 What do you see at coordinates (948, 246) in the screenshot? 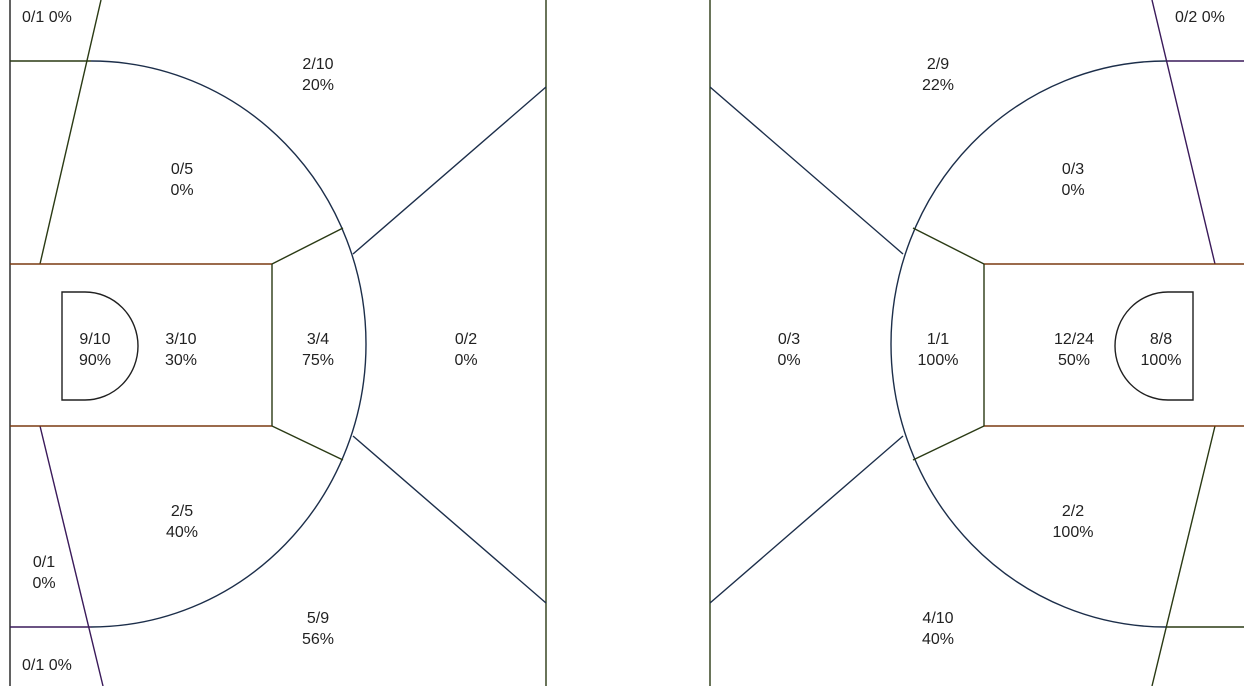
I see `right-ft-upper-slant` at bounding box center [948, 246].